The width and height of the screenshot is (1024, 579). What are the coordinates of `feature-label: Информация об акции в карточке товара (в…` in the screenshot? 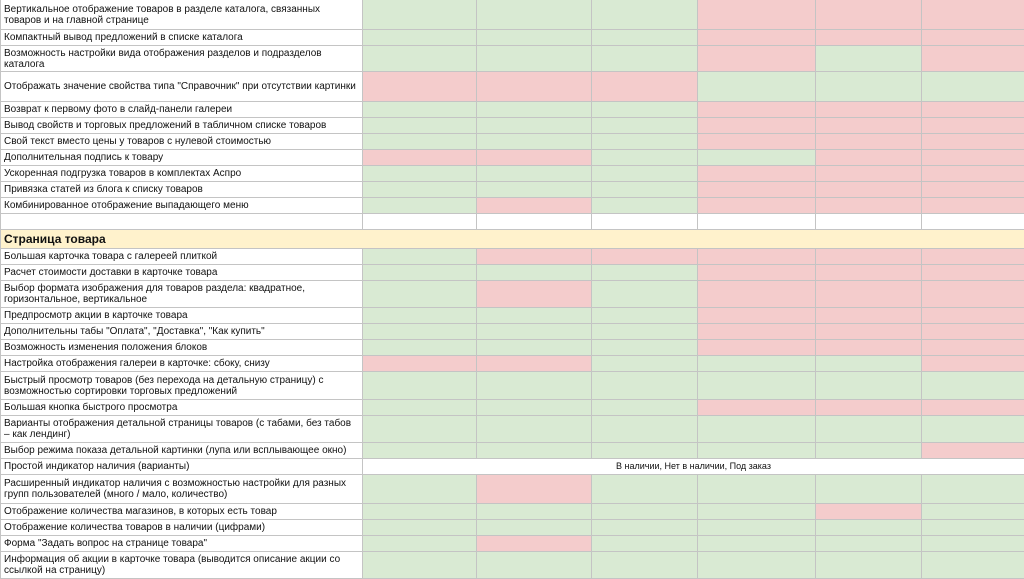 It's located at (182, 565).